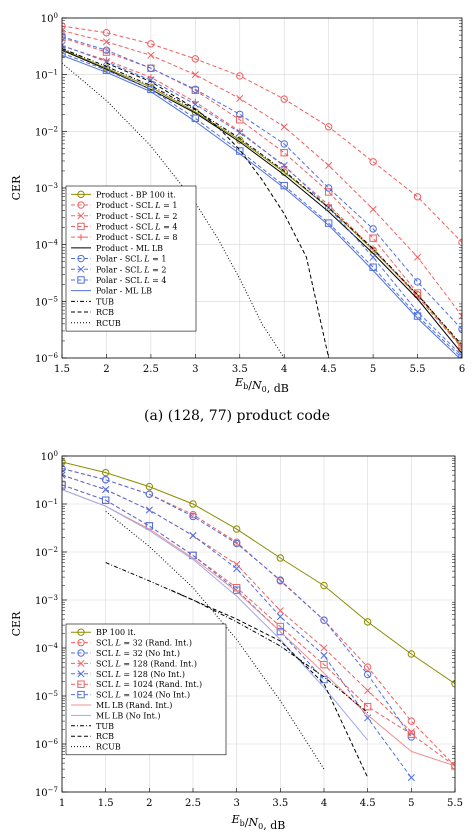 Image resolution: width=474 pixels, height=832 pixels. I want to click on legend-label: Polar - SCL L = 4, so click(131, 280).